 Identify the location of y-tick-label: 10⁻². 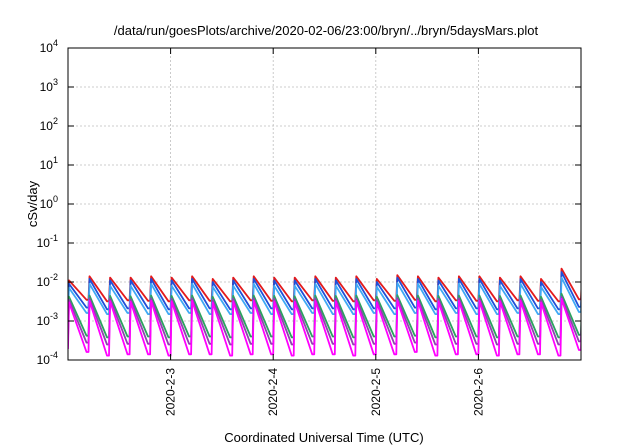
(47, 280).